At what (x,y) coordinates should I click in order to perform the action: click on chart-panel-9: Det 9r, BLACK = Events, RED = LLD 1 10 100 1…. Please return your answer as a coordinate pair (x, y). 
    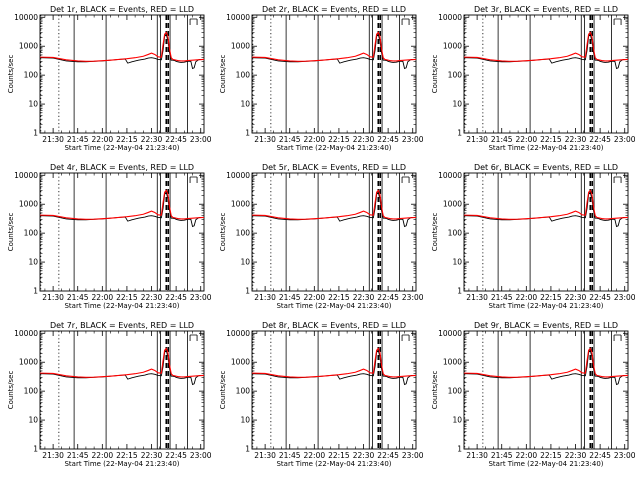
    Looking at the image, I should click on (533, 394).